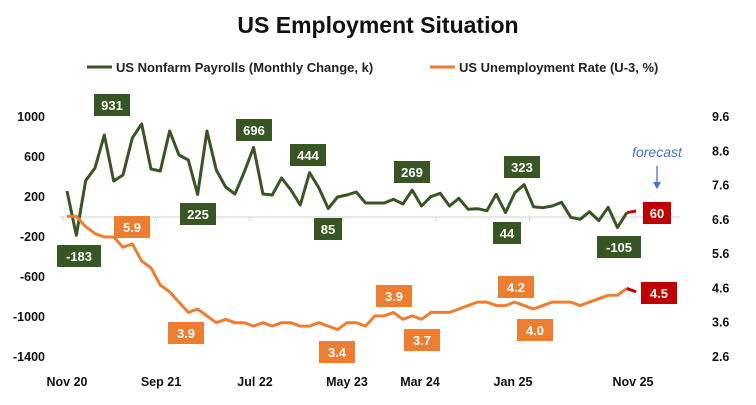 Image resolution: width=756 pixels, height=405 pixels. I want to click on right-axis-tick-label: 6.6, so click(720, 220).